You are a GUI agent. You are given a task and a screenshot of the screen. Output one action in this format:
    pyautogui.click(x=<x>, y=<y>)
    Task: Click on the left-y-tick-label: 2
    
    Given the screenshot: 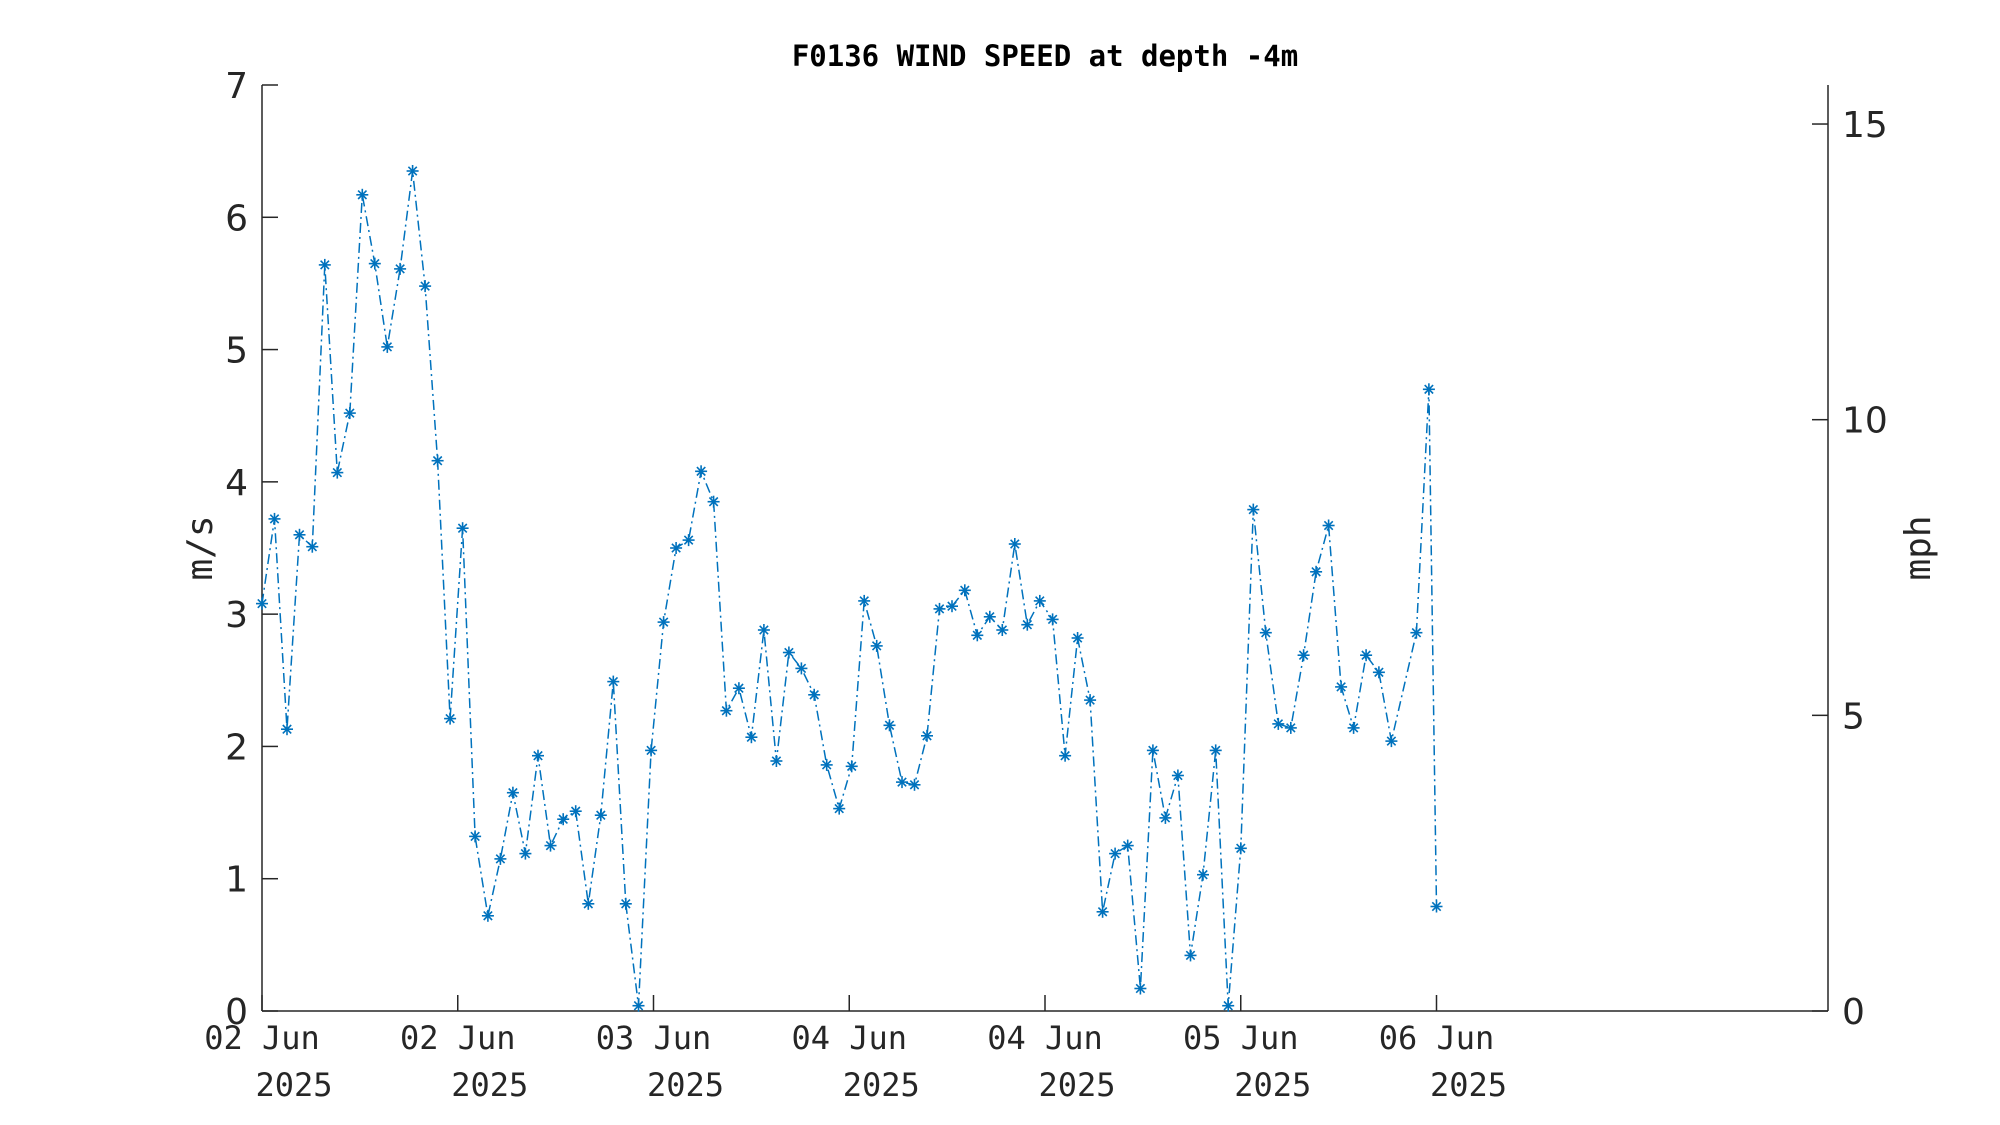 What is the action you would take?
    pyautogui.click(x=236, y=747)
    